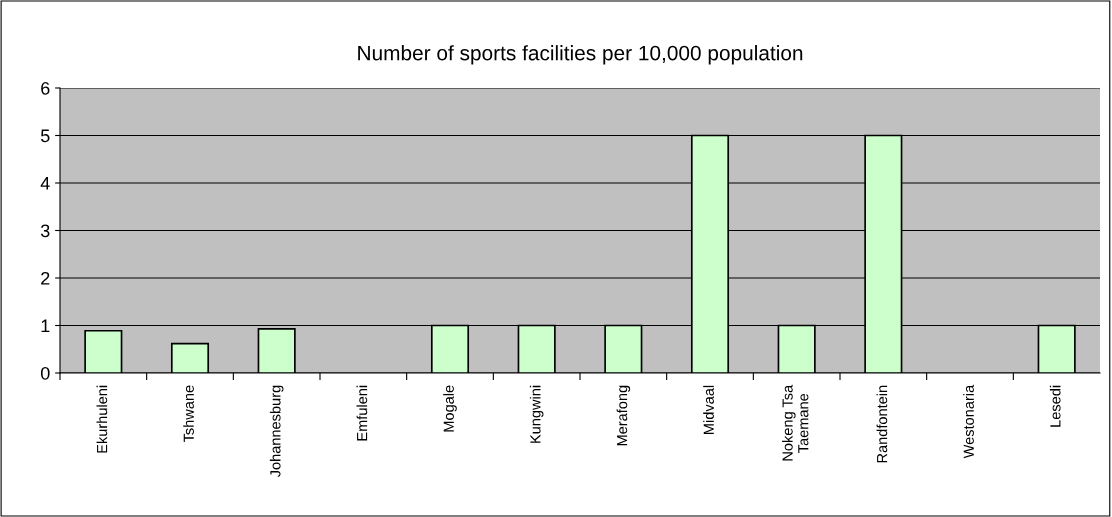  I want to click on chart-title: Number of sports facilities per 10,000 population, so click(580, 55).